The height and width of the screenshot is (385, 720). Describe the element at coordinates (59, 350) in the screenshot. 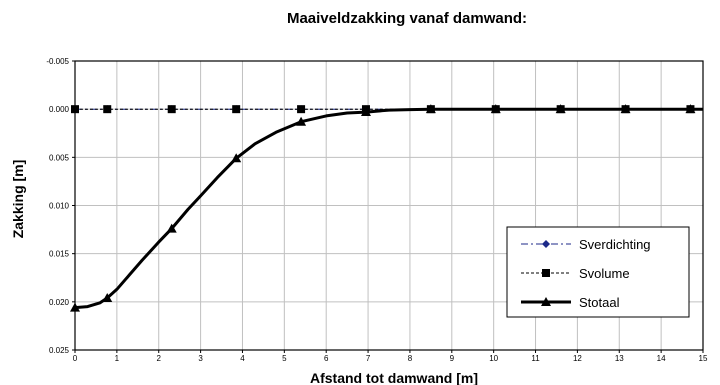

I see `y-tick-label: 0.025` at that location.